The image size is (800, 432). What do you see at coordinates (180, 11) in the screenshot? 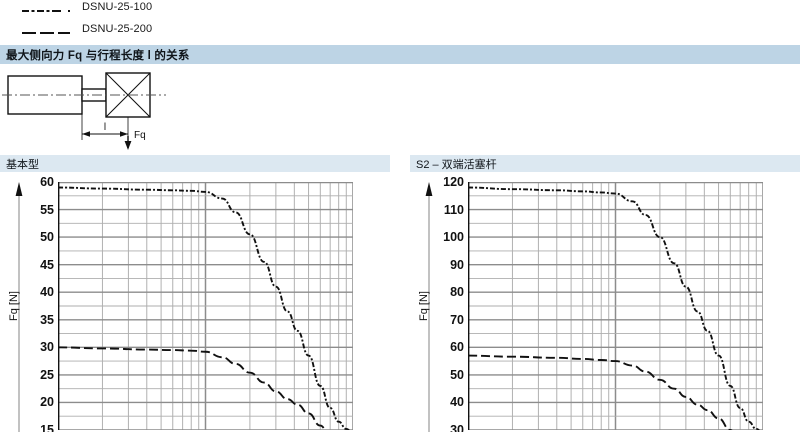
I see `legend-item: DSNU-25-100` at bounding box center [180, 11].